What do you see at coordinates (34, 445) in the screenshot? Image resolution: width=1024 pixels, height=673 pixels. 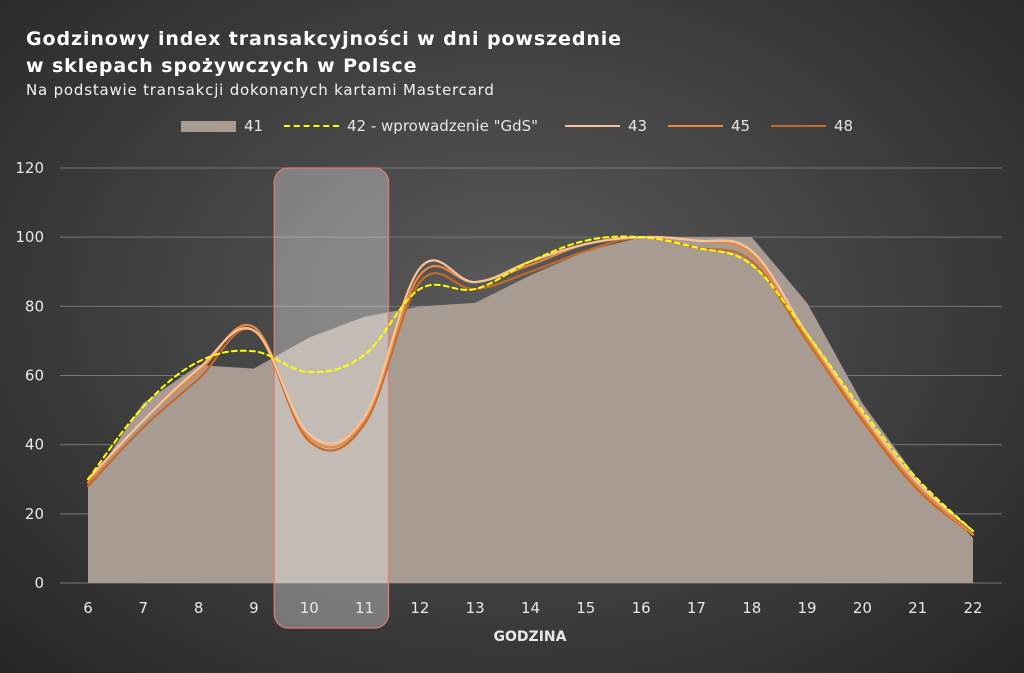 I see `y-tick-40: 40` at bounding box center [34, 445].